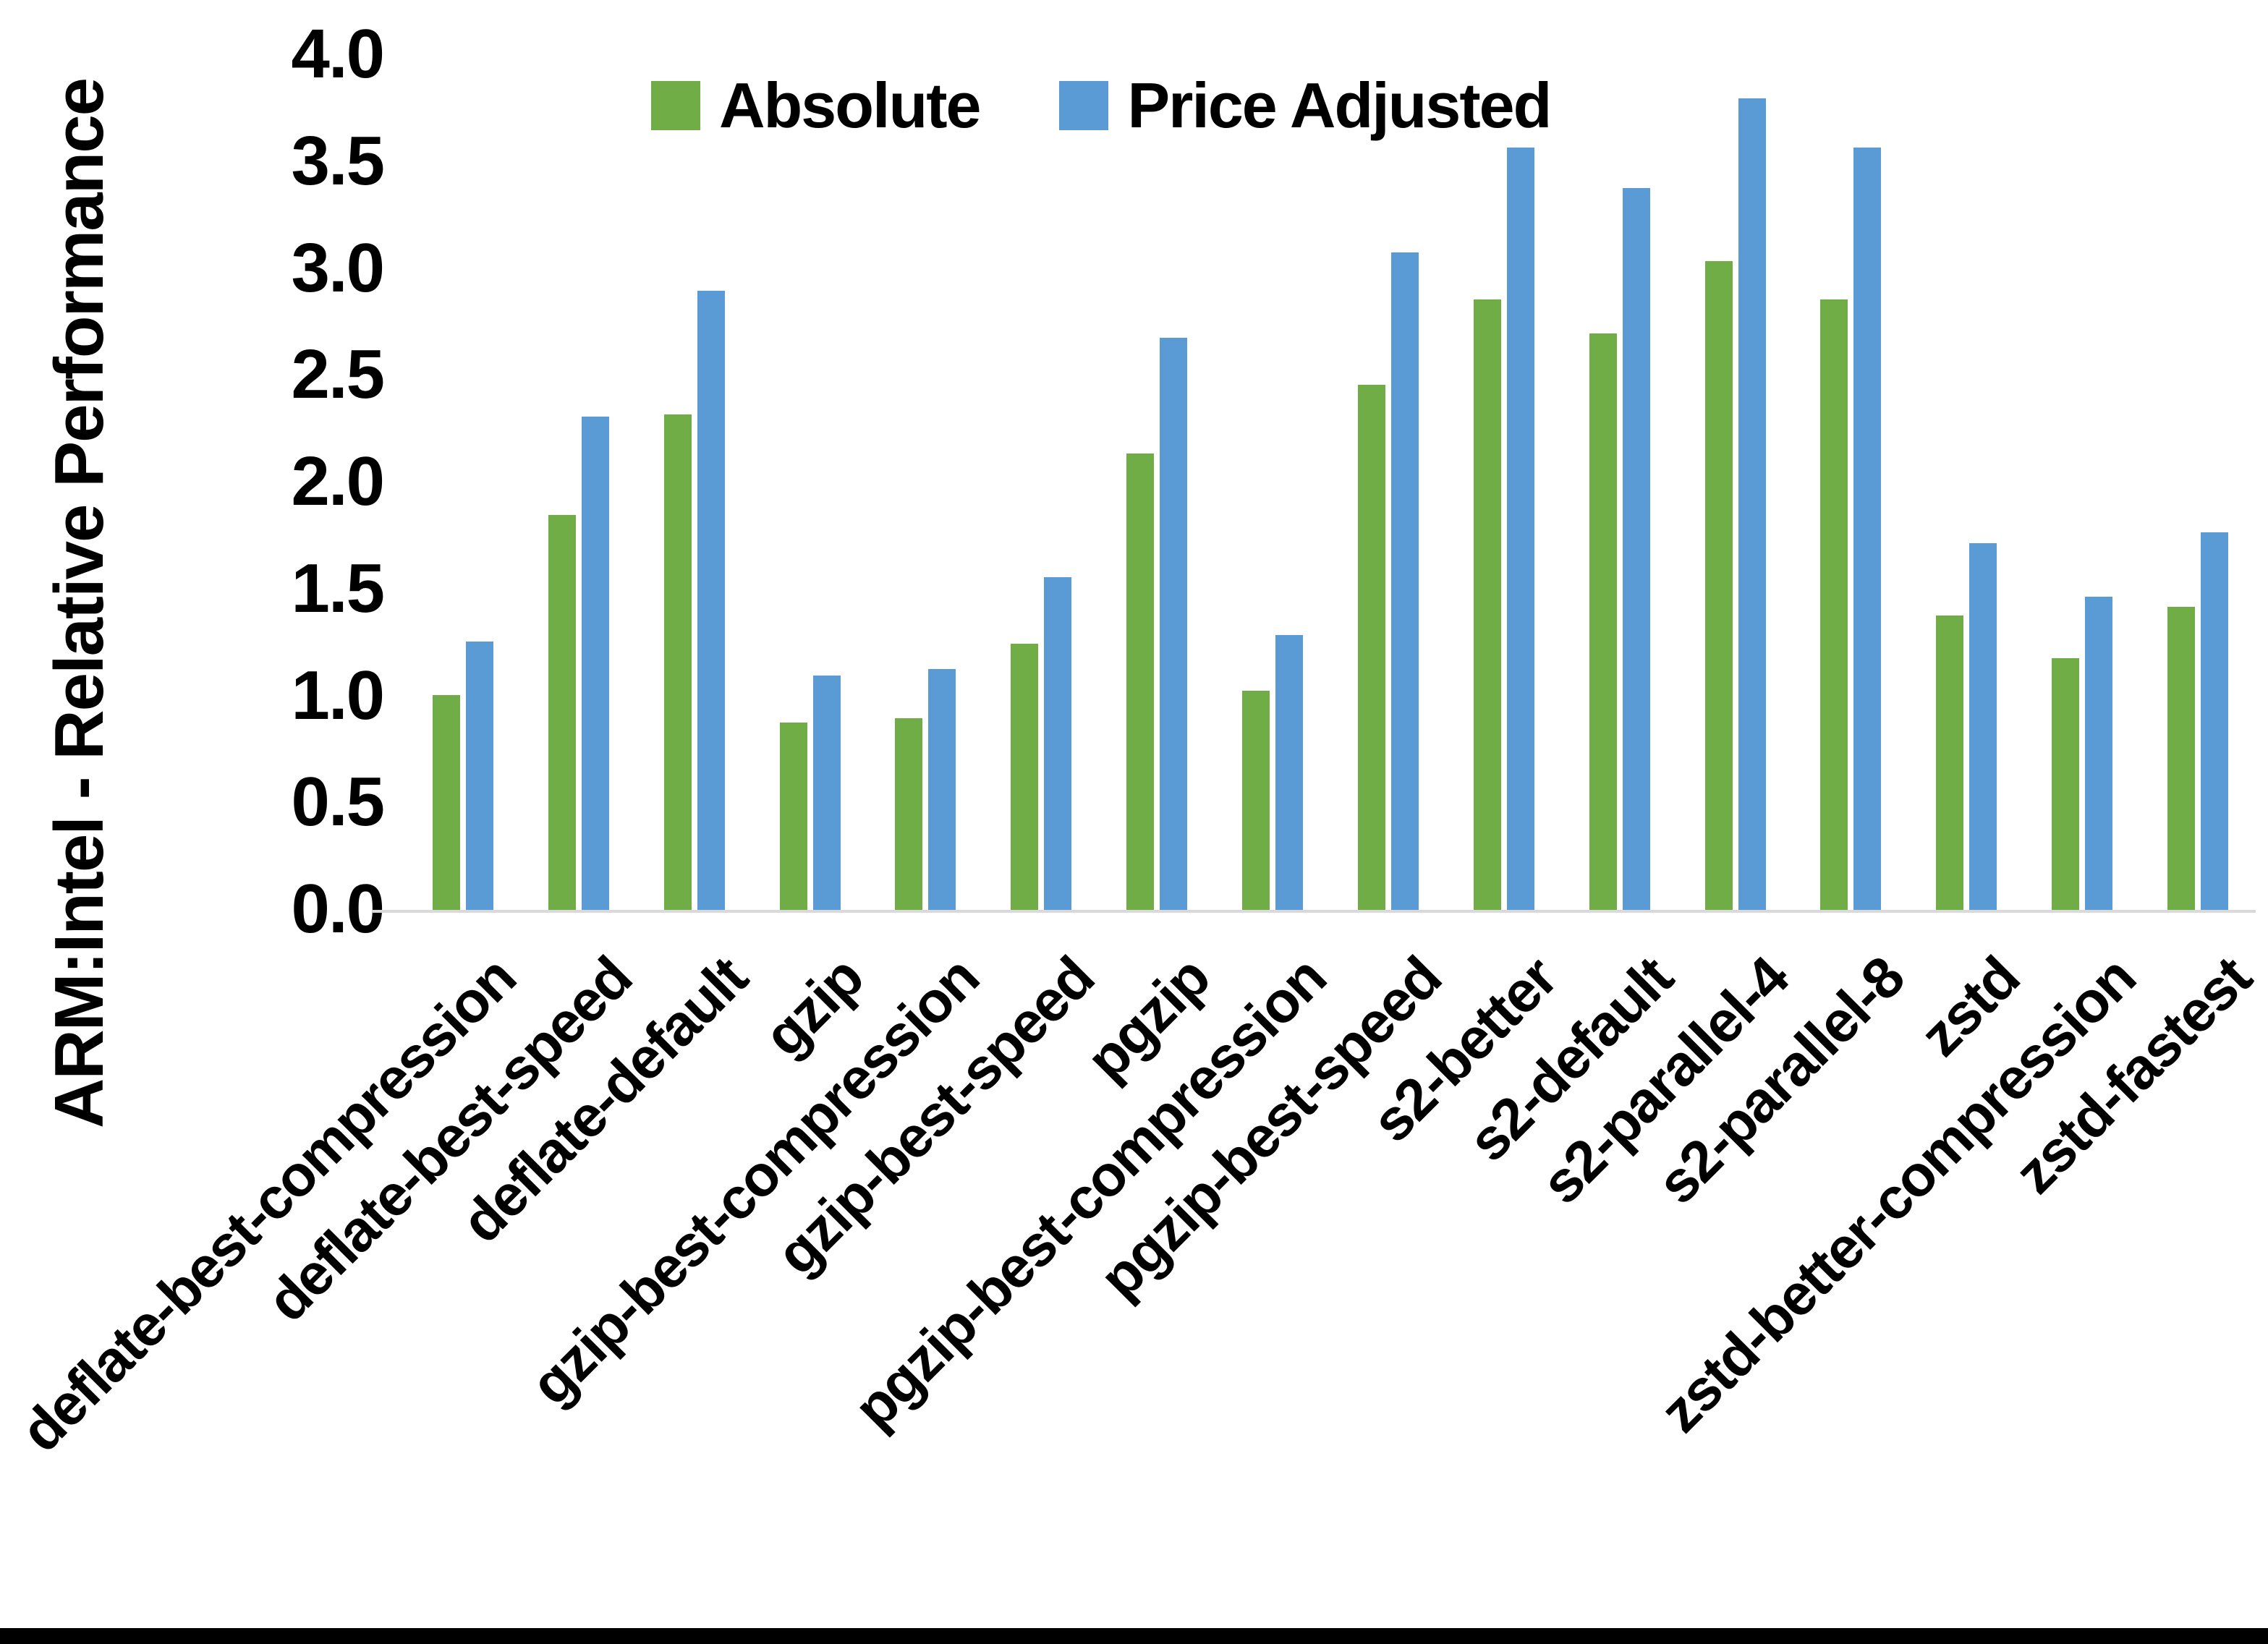  What do you see at coordinates (338, 481) in the screenshot?
I see `y-tick-label: 2.0` at bounding box center [338, 481].